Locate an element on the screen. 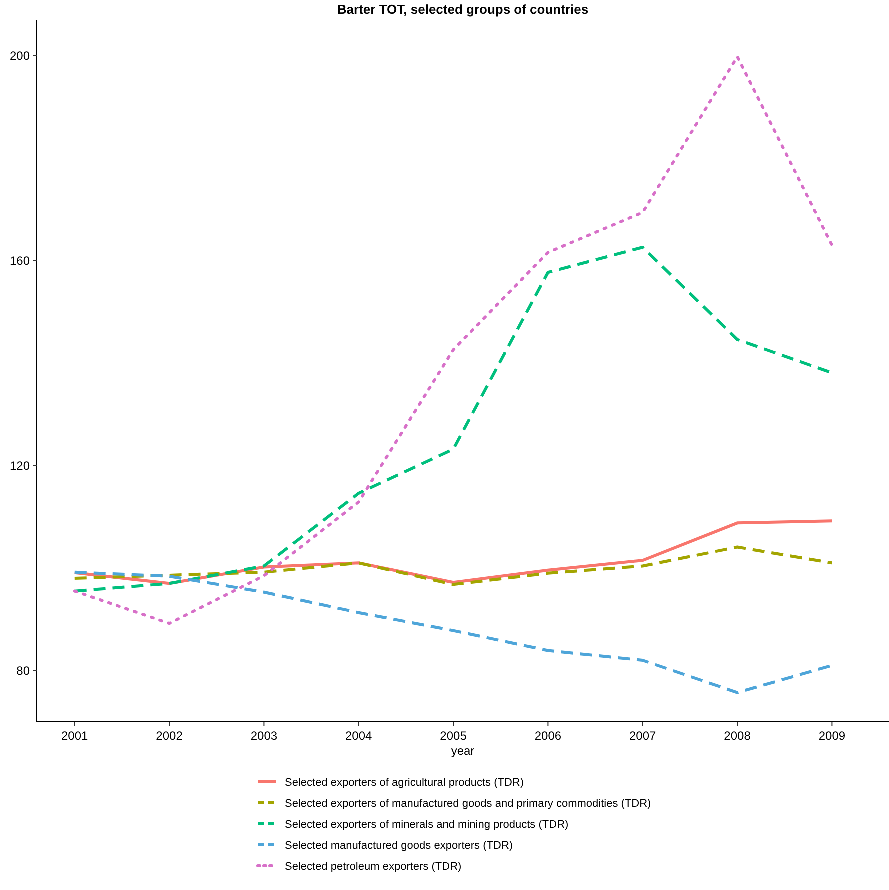 This screenshot has height=890, width=889. x-tick-label: 2002 is located at coordinates (170, 736).